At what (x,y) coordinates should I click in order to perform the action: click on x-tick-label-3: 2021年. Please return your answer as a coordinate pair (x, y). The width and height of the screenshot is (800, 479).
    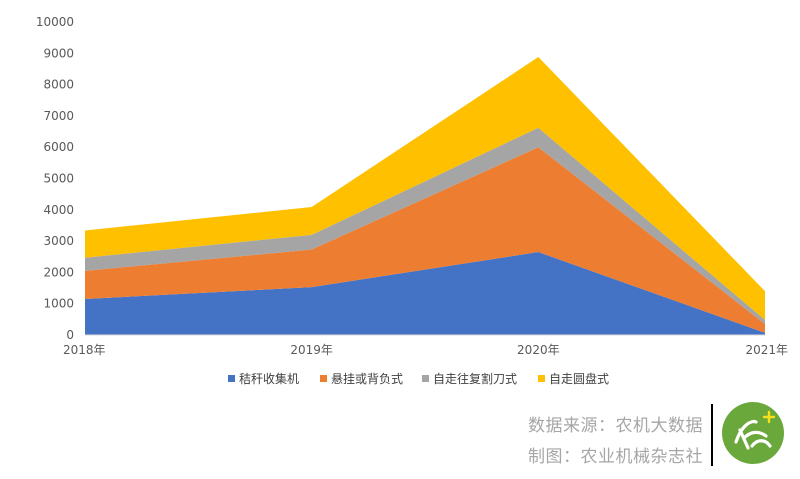
    Looking at the image, I should click on (766, 350).